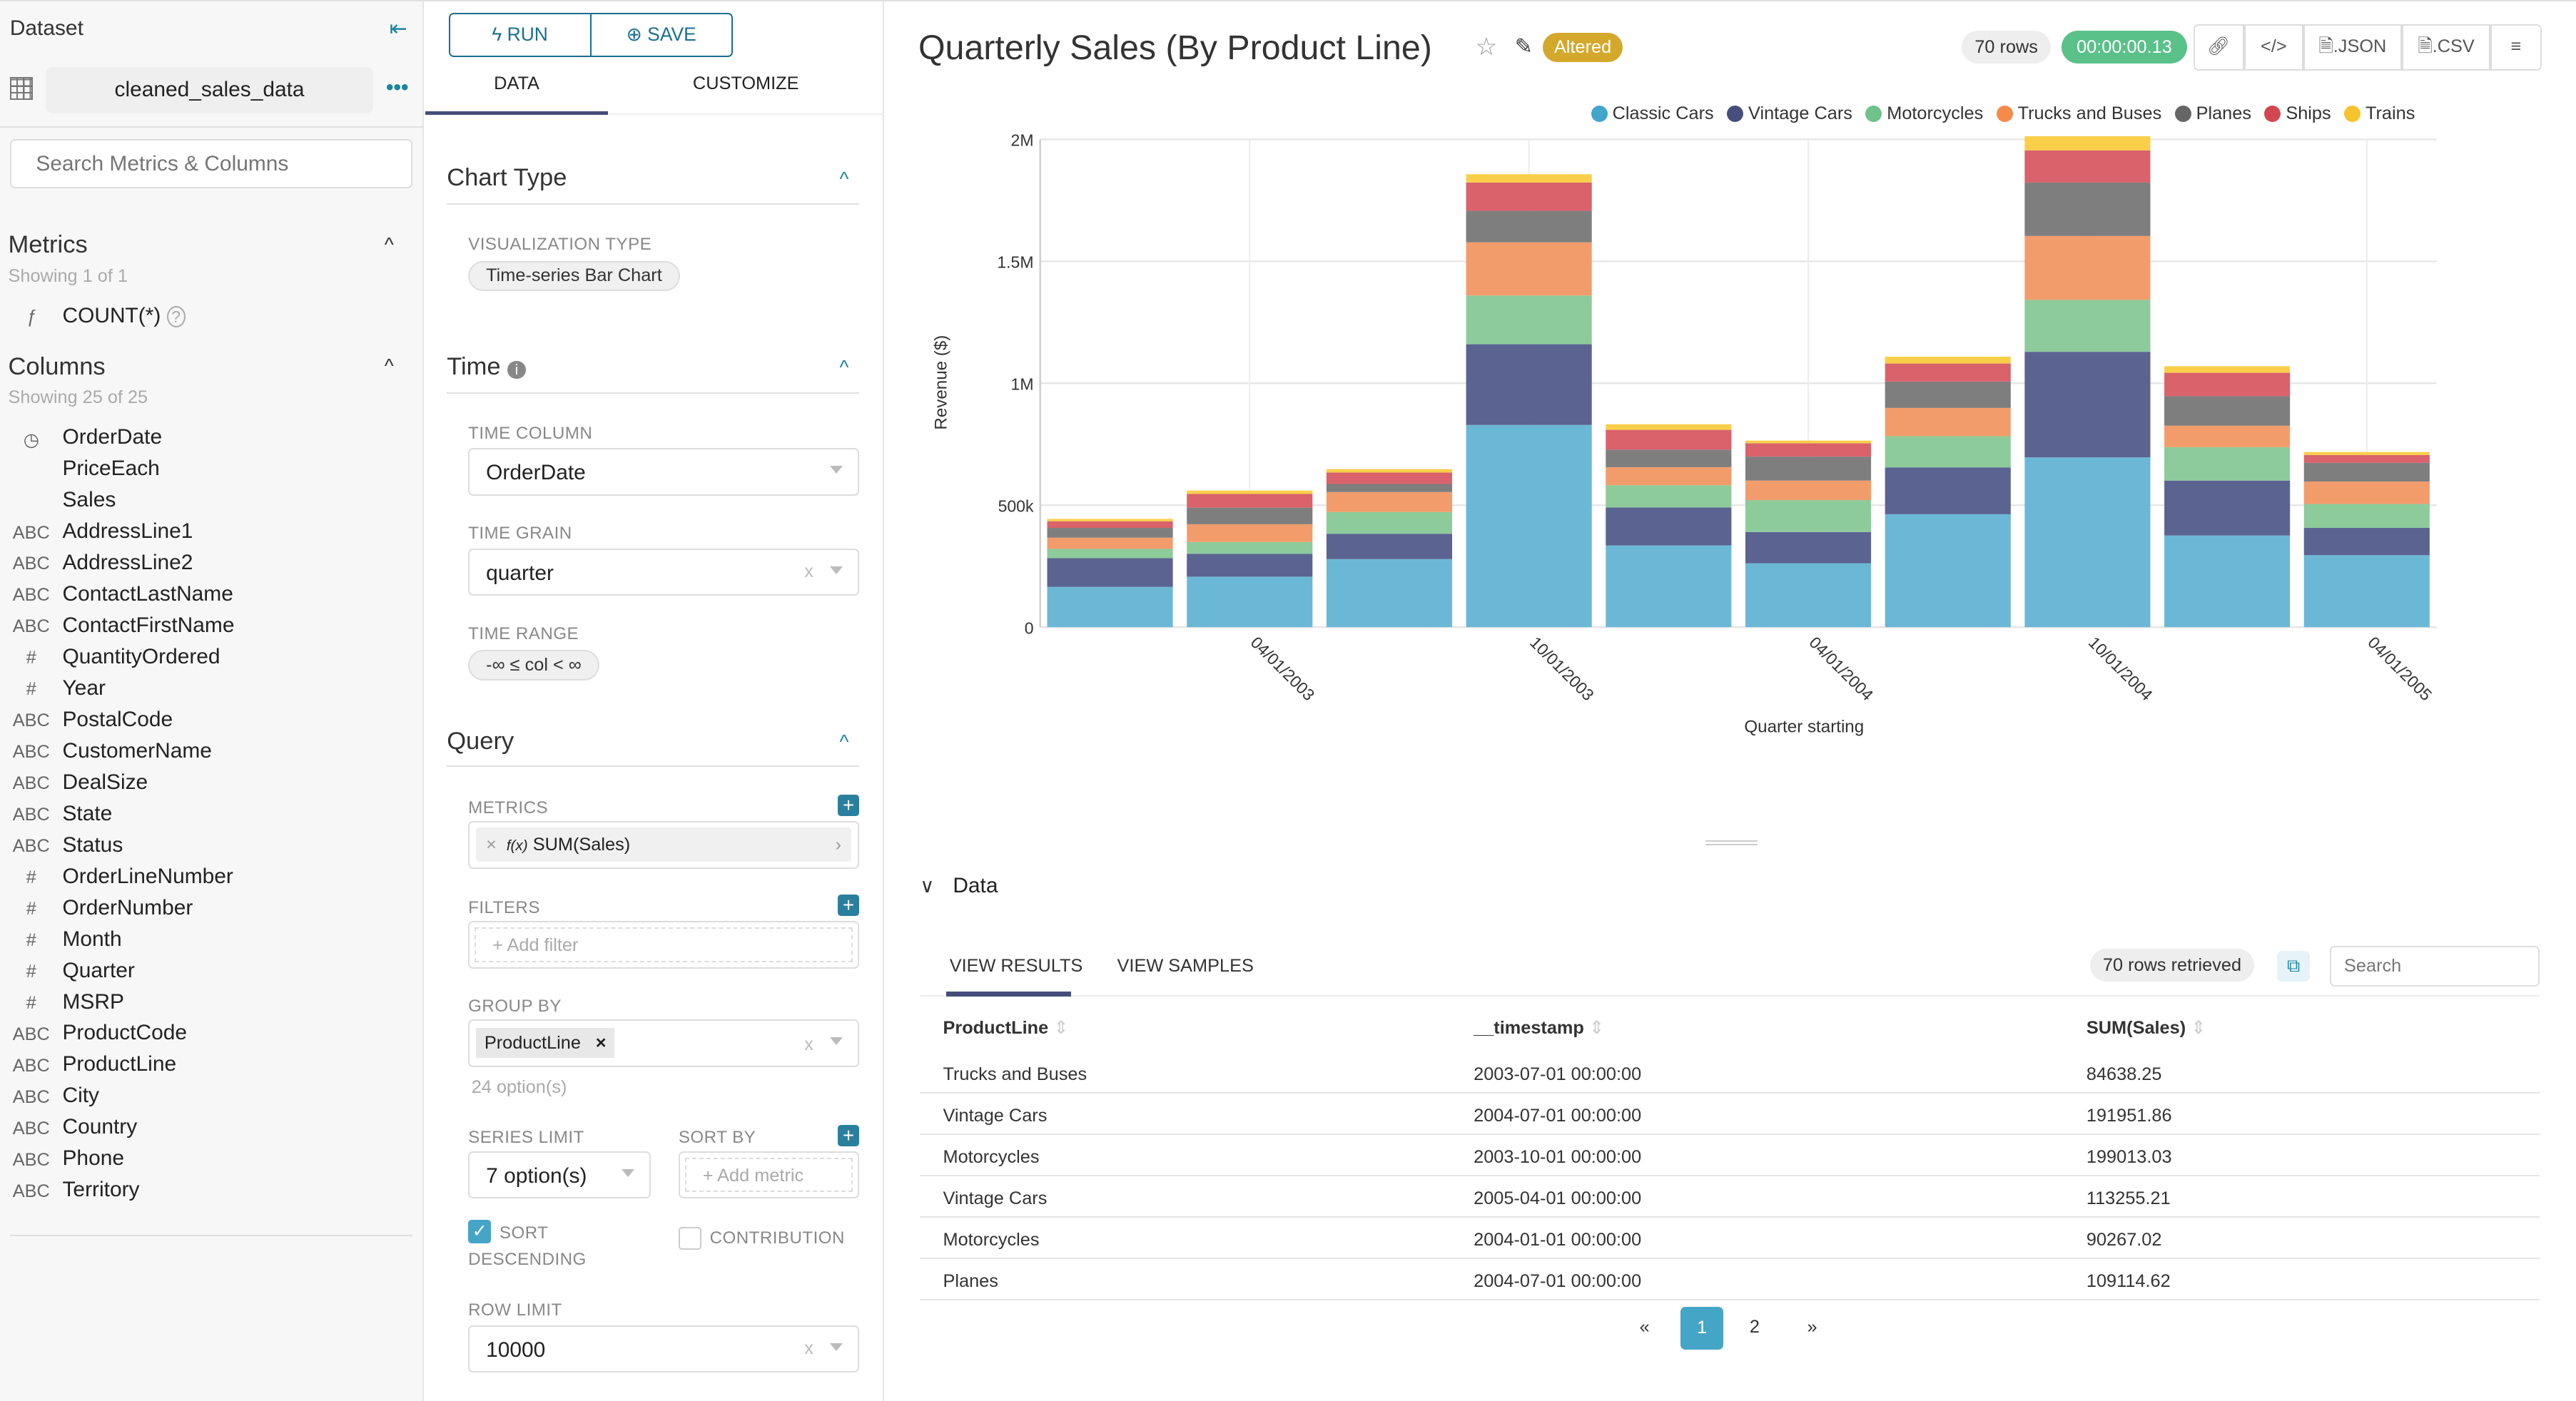  I want to click on dataset-name: cleaned_sales_data, so click(209, 90).